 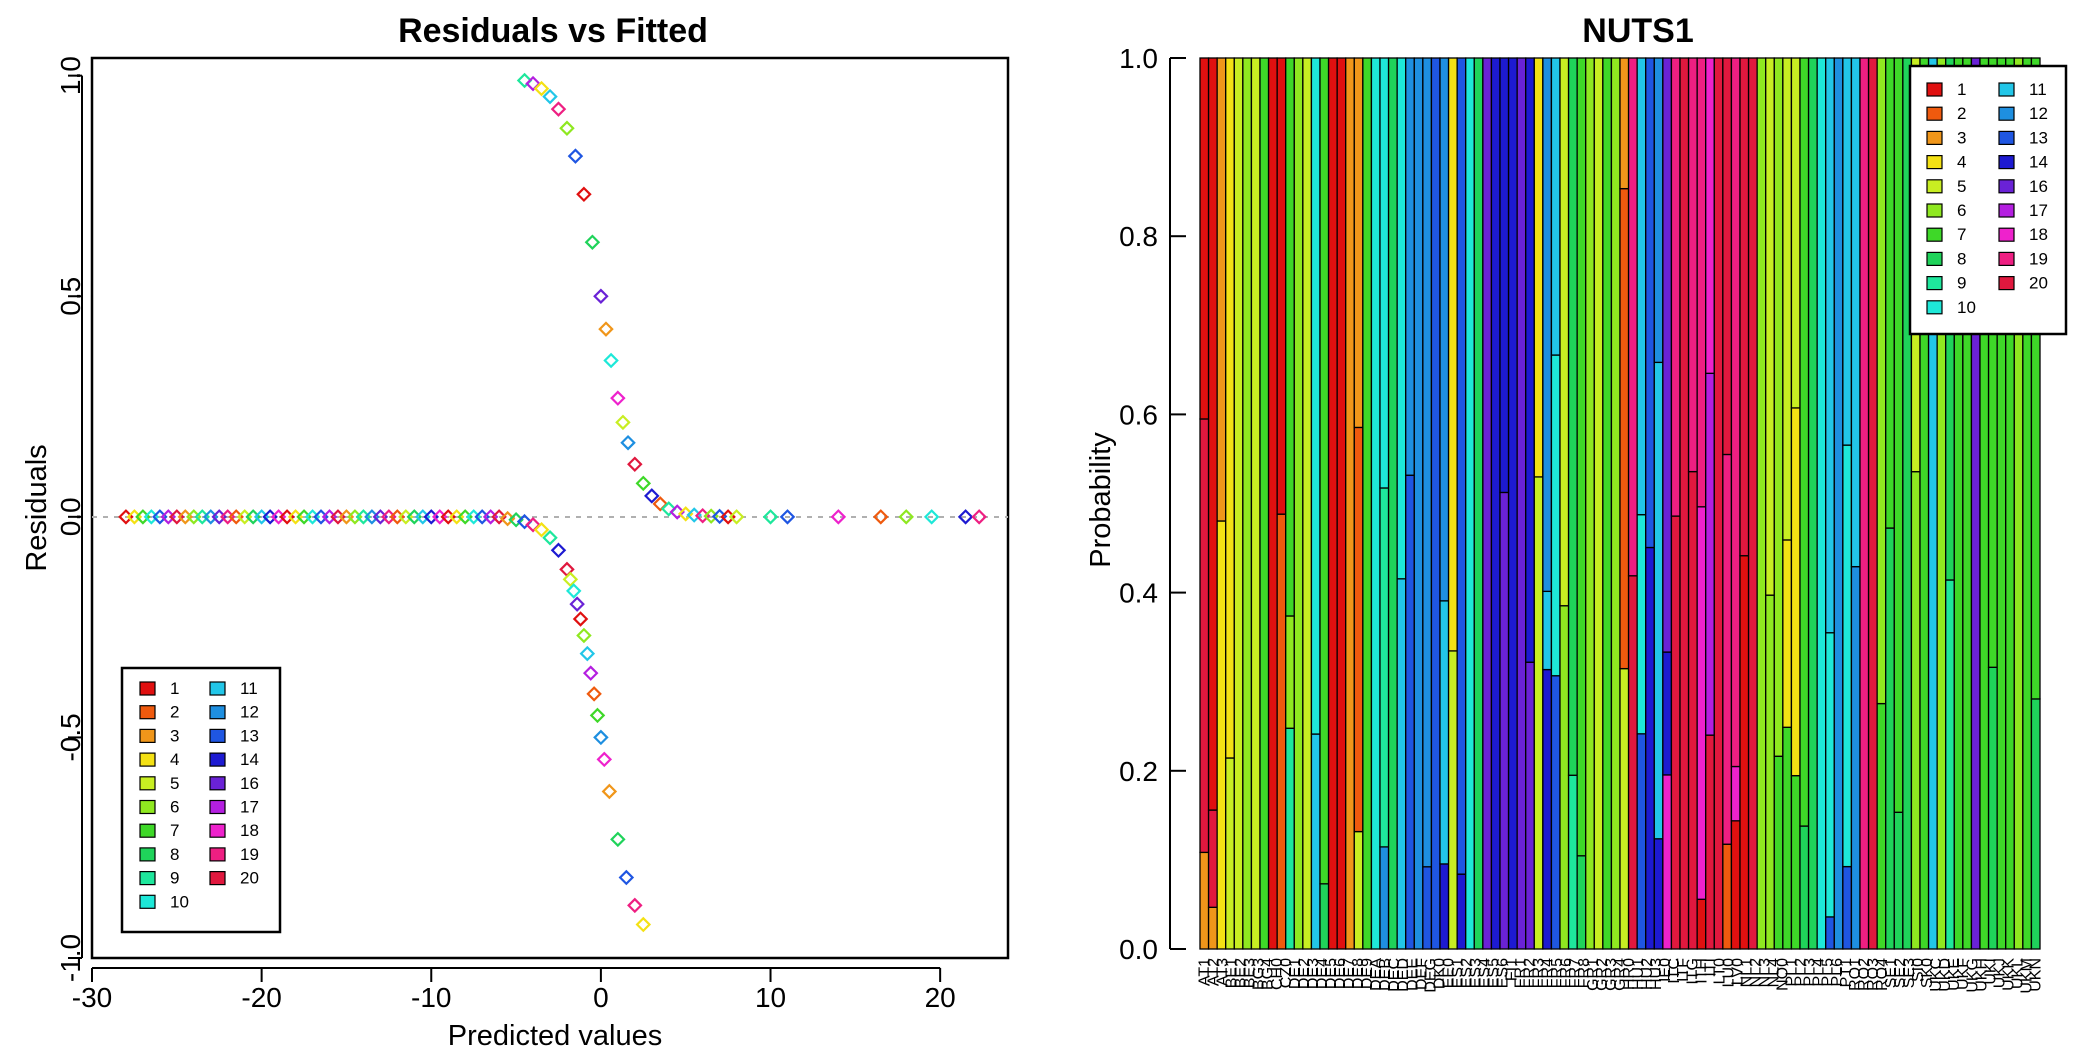 What do you see at coordinates (1999, 973) in the screenshot?
I see `bar-x-tick-label: UKJ` at bounding box center [1999, 973].